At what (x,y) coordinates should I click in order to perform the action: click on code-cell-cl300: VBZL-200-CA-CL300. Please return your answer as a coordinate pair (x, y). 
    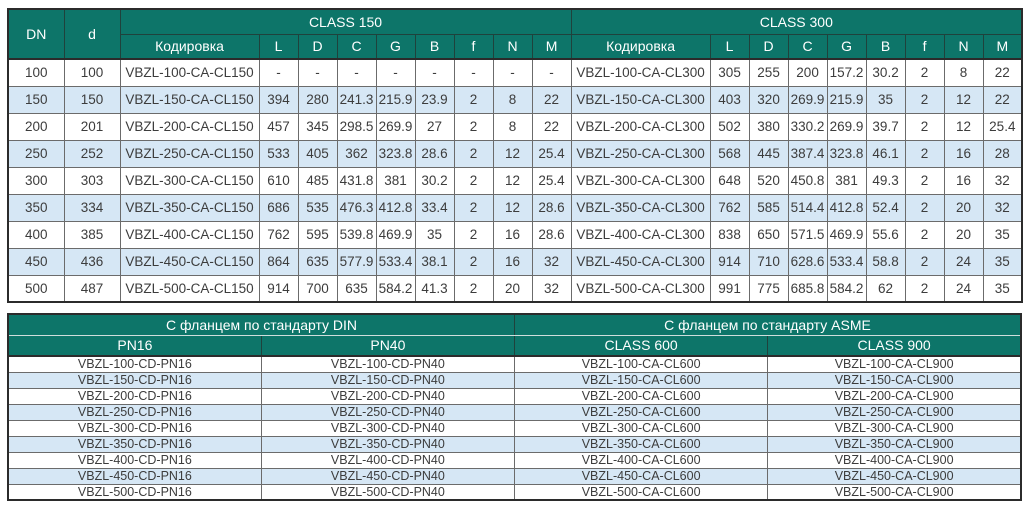
    Looking at the image, I should click on (640, 126).